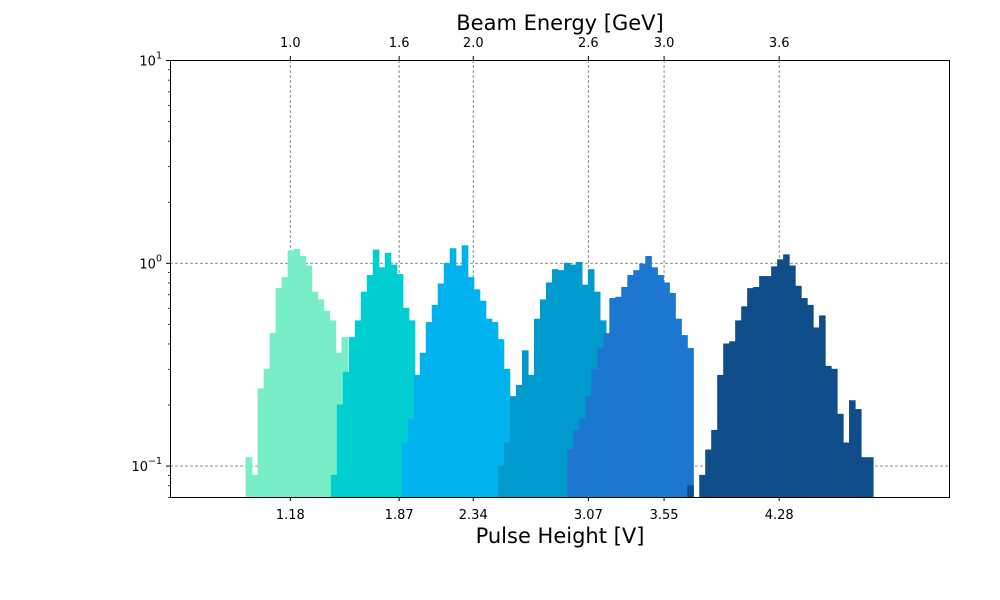 Image resolution: width=1000 pixels, height=600 pixels. Describe the element at coordinates (779, 515) in the screenshot. I see `x-tick-label: 4.28` at that location.